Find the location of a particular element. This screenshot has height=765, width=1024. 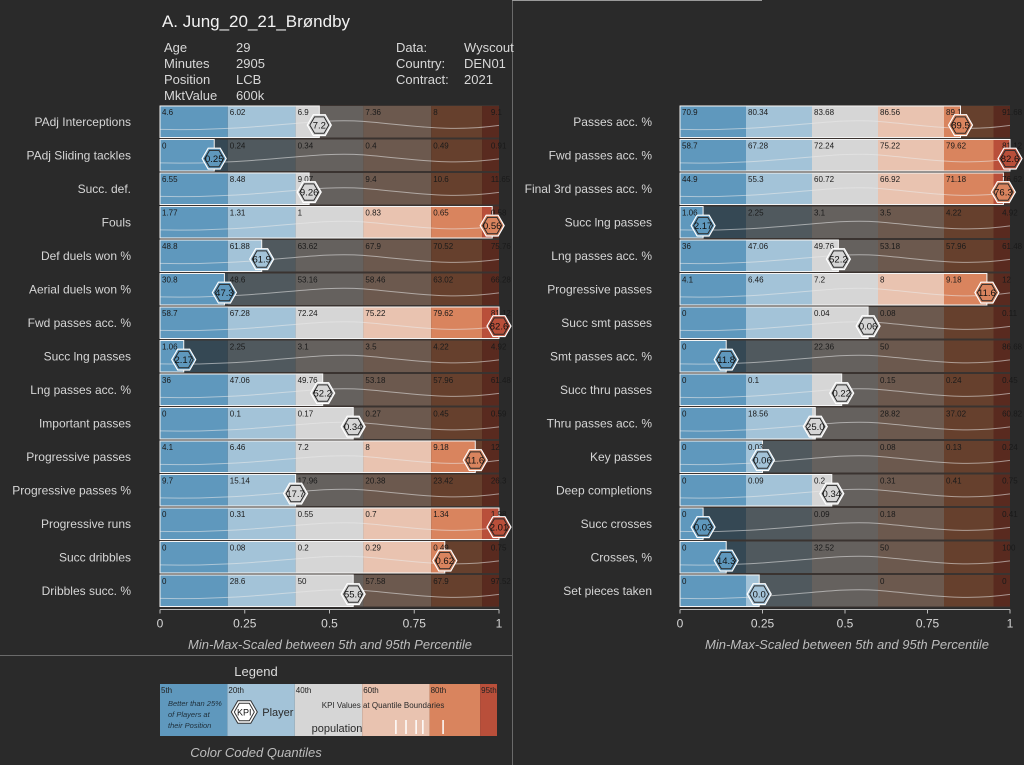

boundary-label: 3.5 is located at coordinates (371, 347).